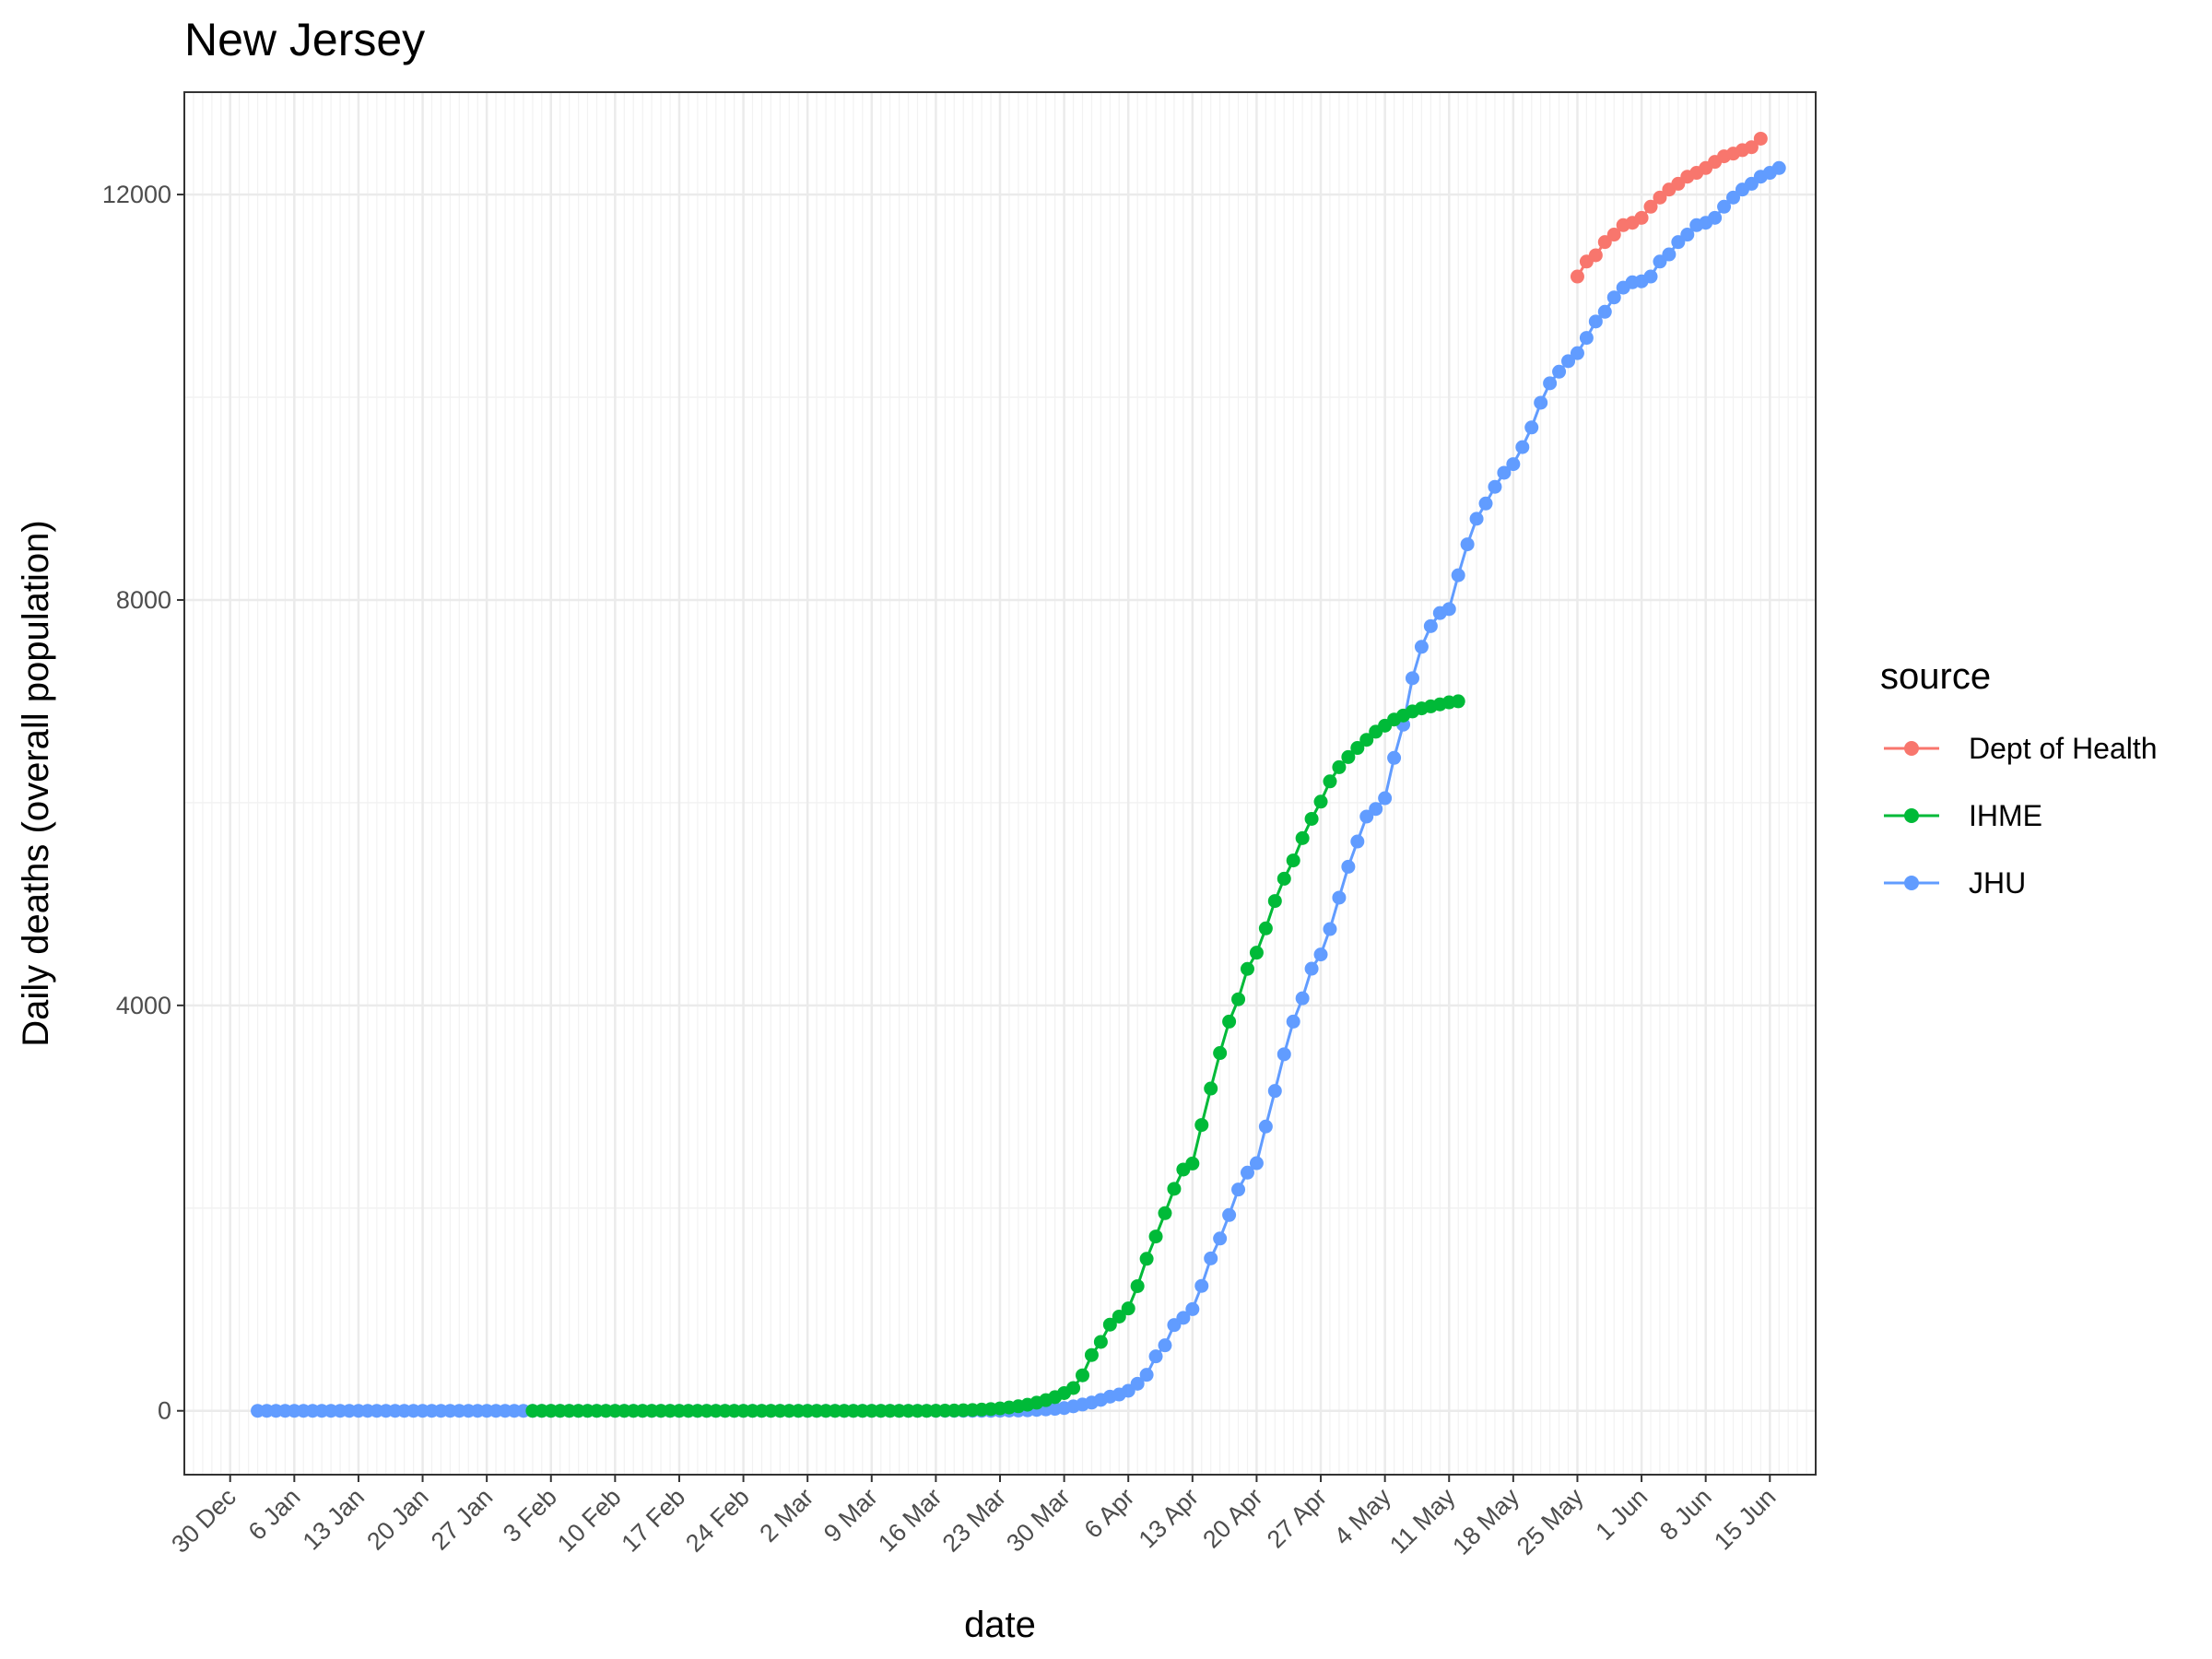 This screenshot has width=2212, height=1659. Describe the element at coordinates (910, 1520) in the screenshot. I see `x-tick-label: 16 Mar` at that location.